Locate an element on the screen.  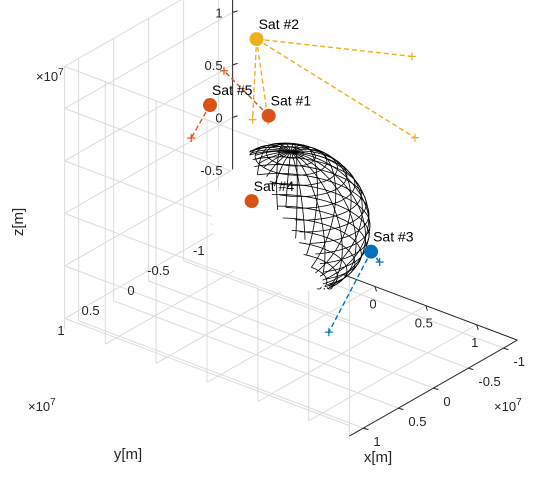
satellite-label: Sat #4 is located at coordinates (274, 186).